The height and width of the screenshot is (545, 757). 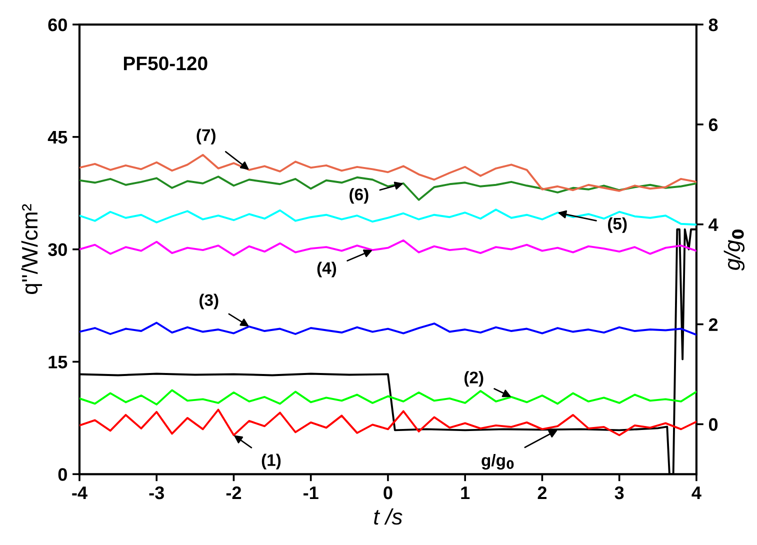 What do you see at coordinates (31, 249) in the screenshot?
I see `y-axis-title: q''/W/cm²` at bounding box center [31, 249].